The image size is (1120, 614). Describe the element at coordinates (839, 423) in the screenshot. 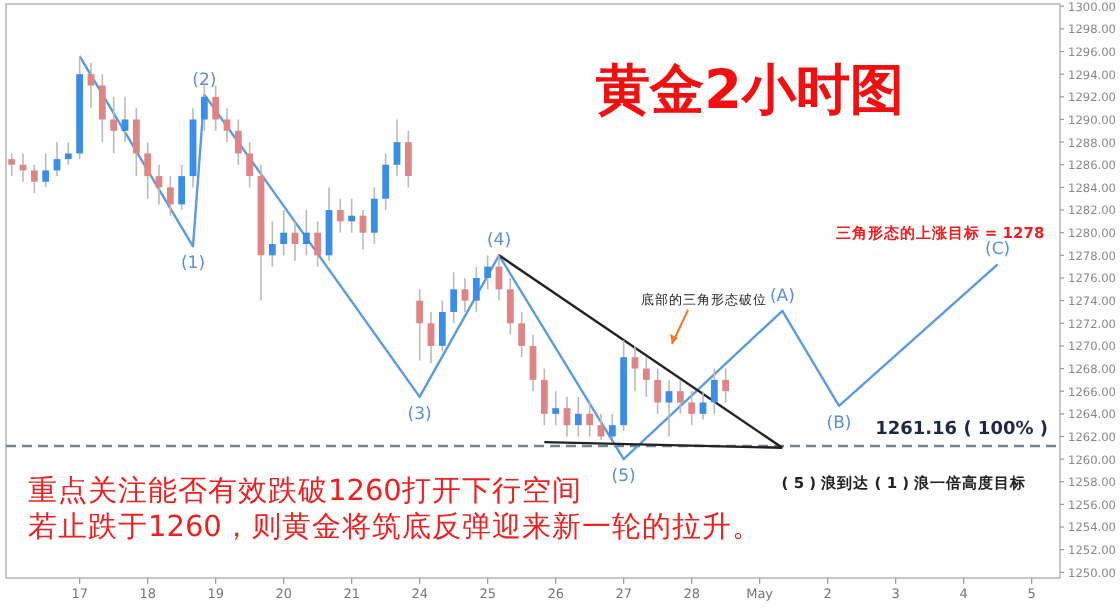

I see `annotation: (B)` at that location.